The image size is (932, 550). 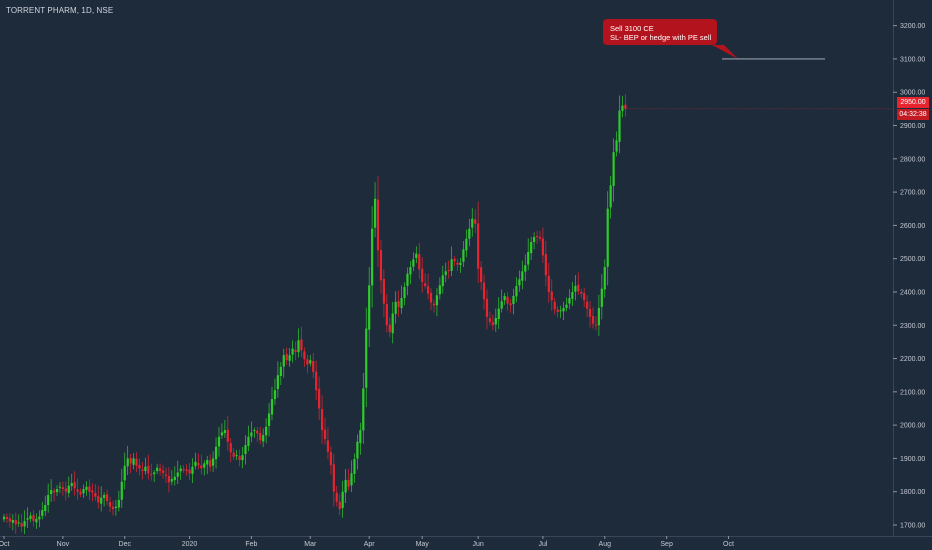 What do you see at coordinates (912, 193) in the screenshot?
I see `y-tick-label: 2700.00` at bounding box center [912, 193].